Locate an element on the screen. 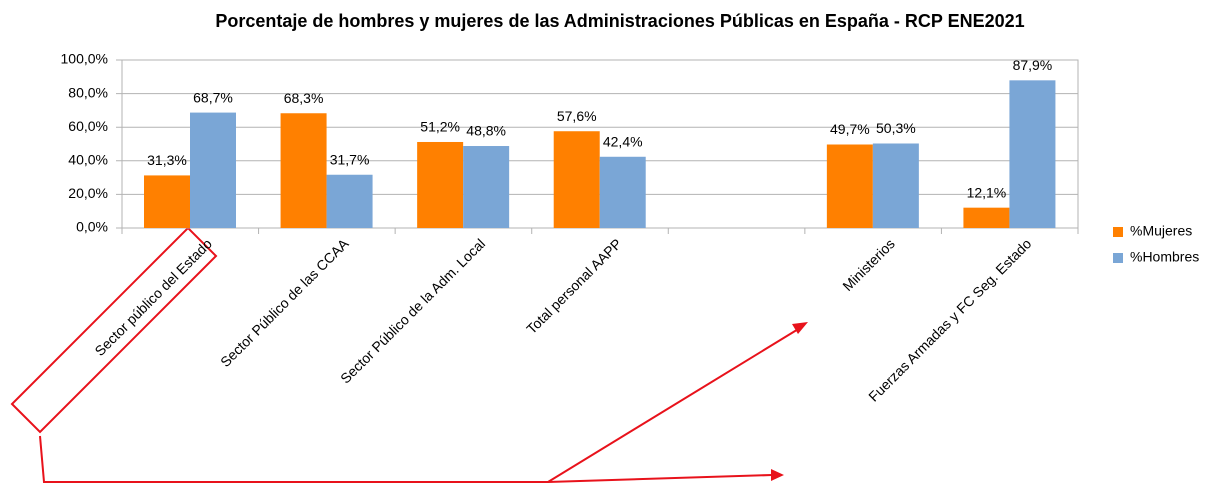 Image resolution: width=1227 pixels, height=484 pixels. arrow-line is located at coordinates (660, 478).